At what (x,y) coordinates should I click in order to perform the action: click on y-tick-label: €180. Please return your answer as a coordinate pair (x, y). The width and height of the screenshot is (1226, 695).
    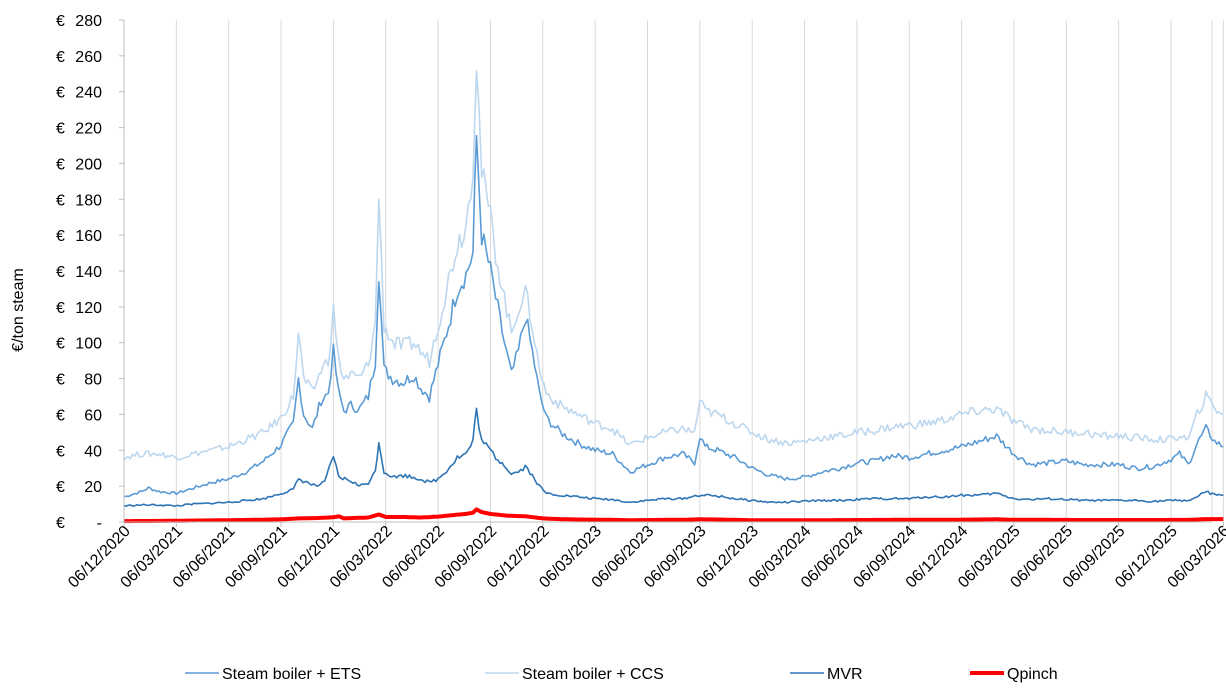
    Looking at the image, I should click on (79, 200).